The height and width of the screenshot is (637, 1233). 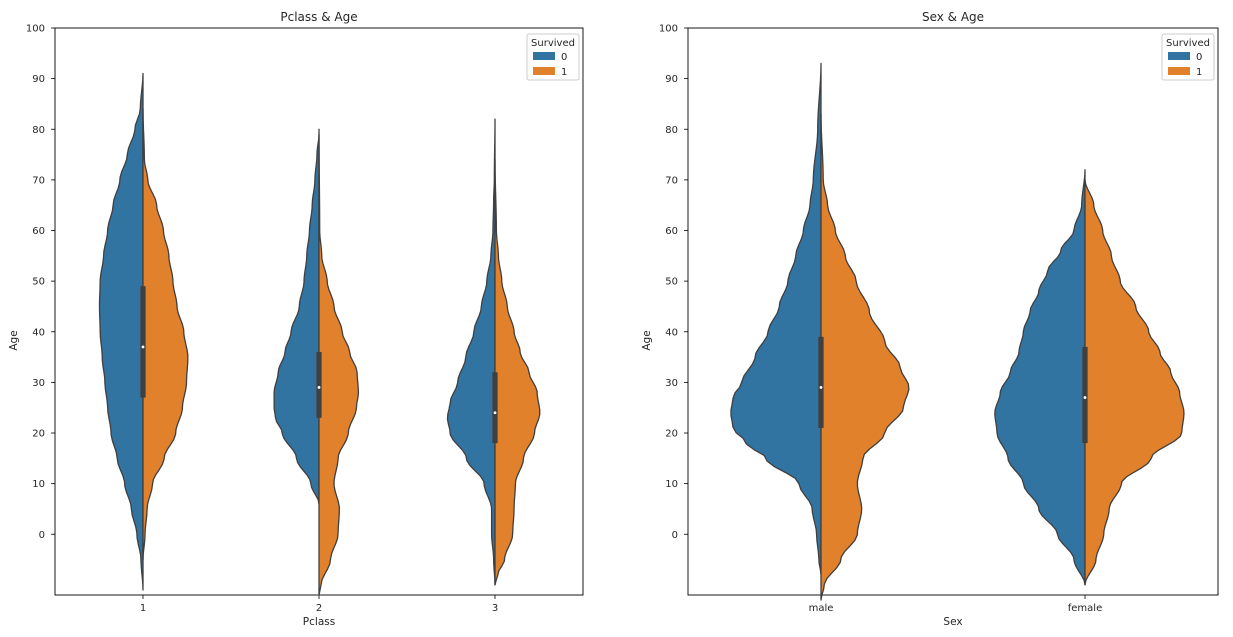 I want to click on chart-title: Sex & Age, so click(x=953, y=17).